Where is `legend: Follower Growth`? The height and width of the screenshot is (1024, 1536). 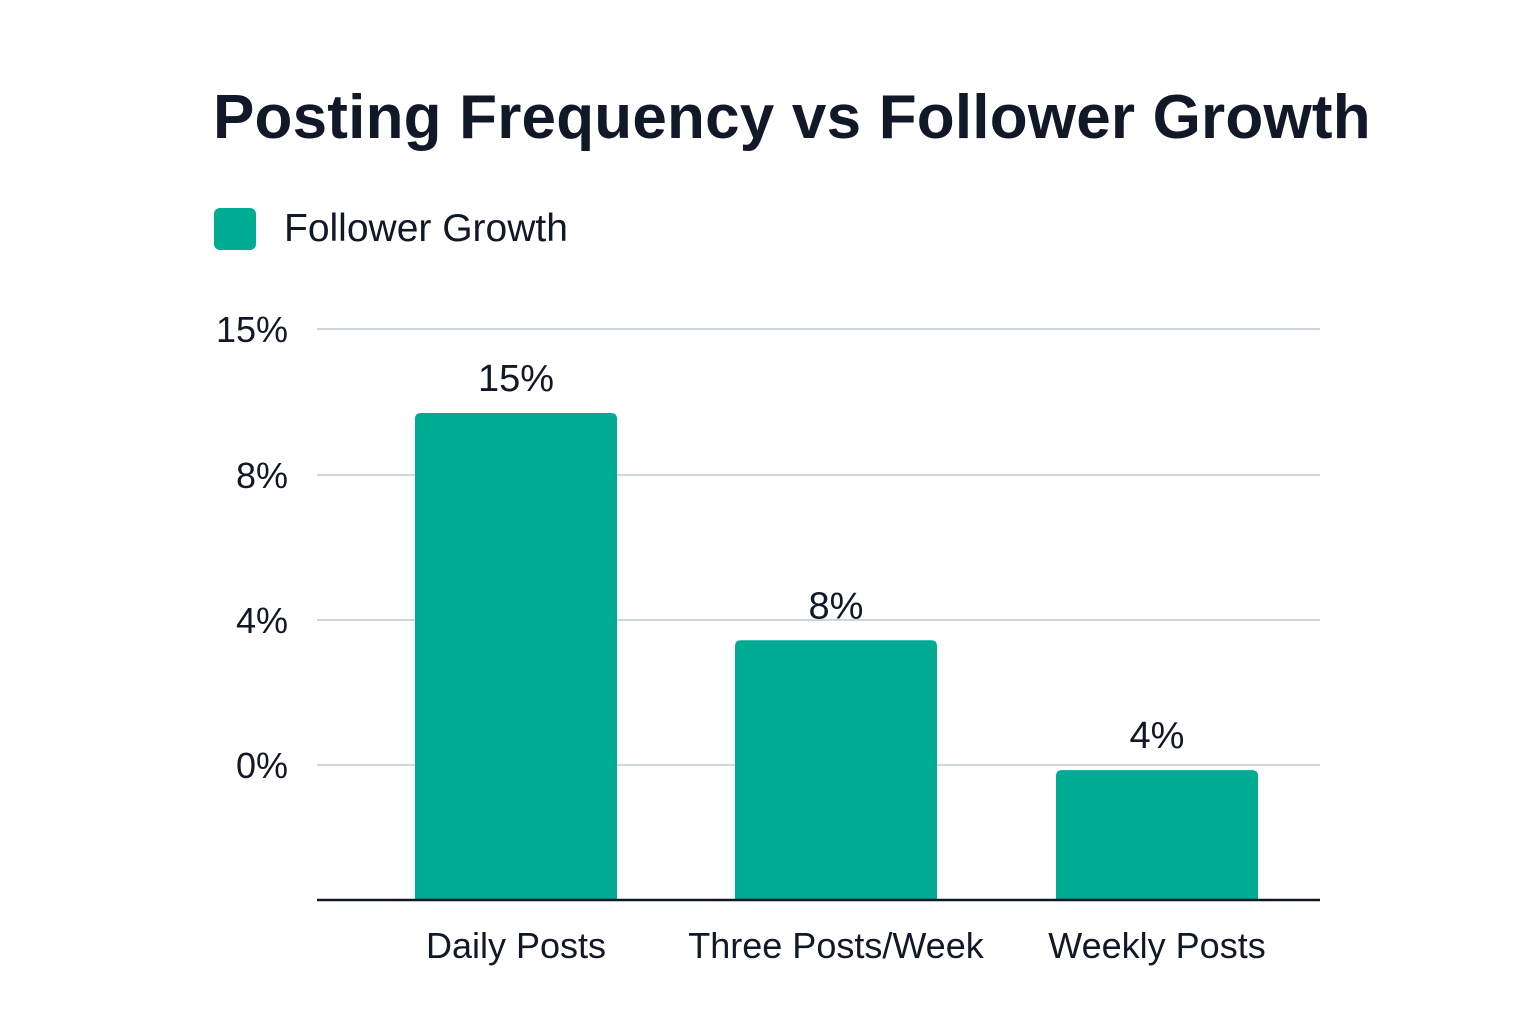 legend: Follower Growth is located at coordinates (391, 229).